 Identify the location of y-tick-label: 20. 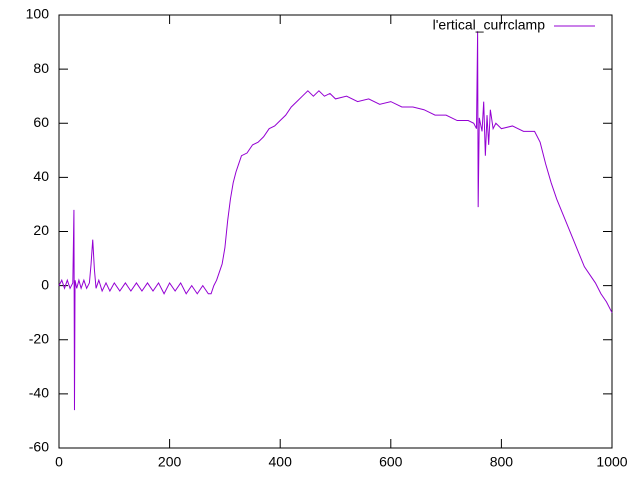
(41, 230).